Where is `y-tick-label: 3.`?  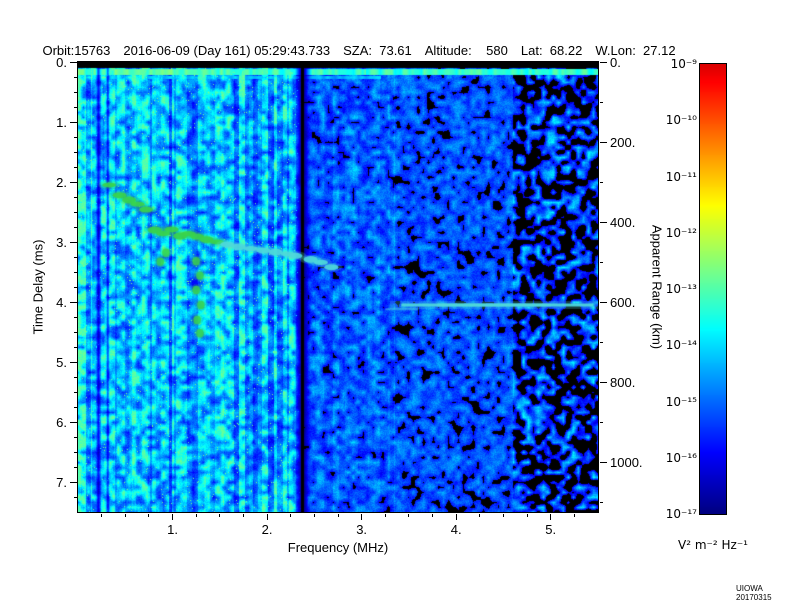
y-tick-label: 3. is located at coordinates (61, 242).